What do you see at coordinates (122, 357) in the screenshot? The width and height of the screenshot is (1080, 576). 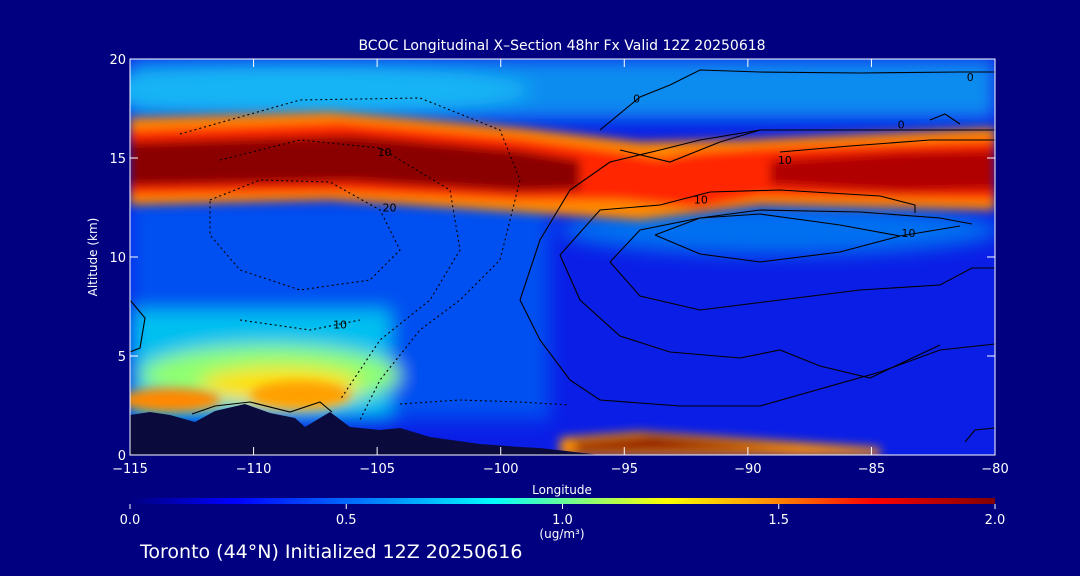 I see `y-tick-label: 5` at bounding box center [122, 357].